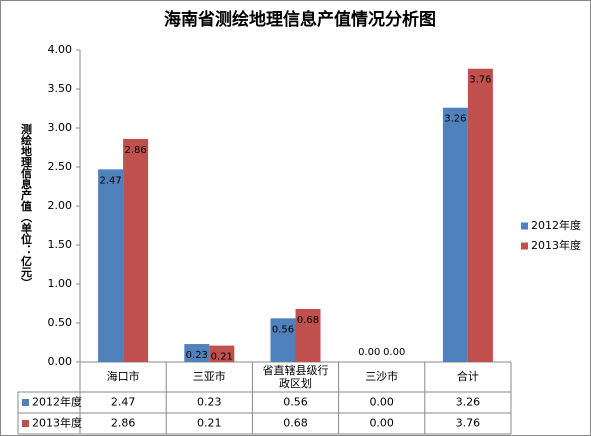 This screenshot has height=436, width=591. I want to click on legend-label: 2013年度, so click(556, 245).